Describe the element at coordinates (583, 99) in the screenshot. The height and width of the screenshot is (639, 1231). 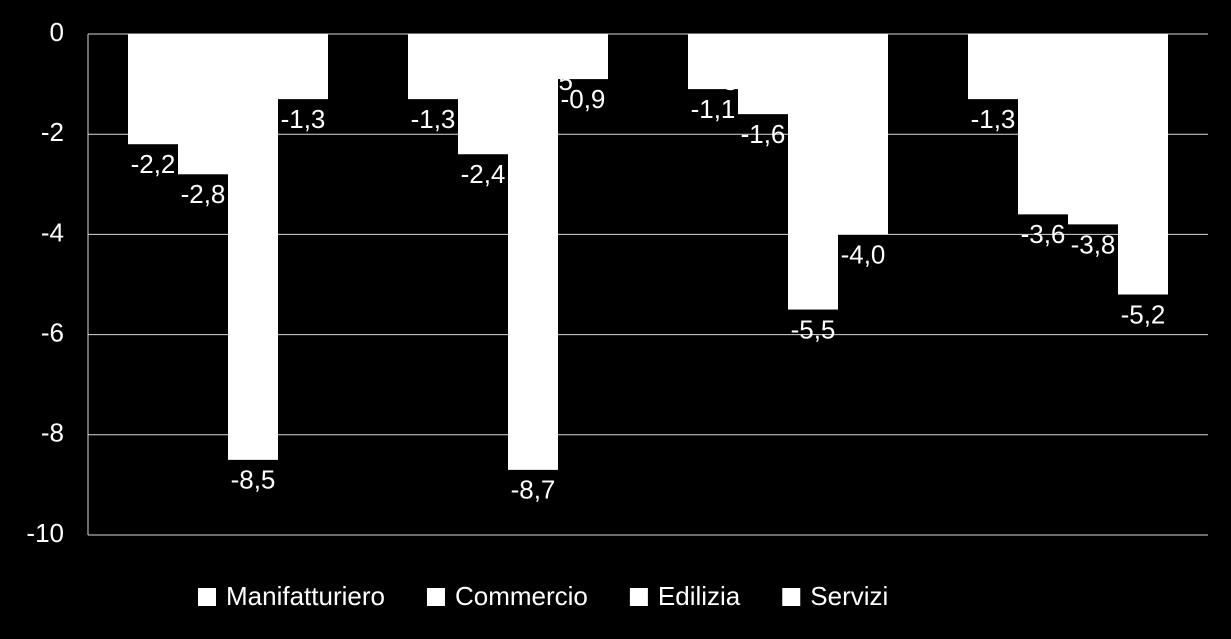
I see `value-label: -0,9` at that location.